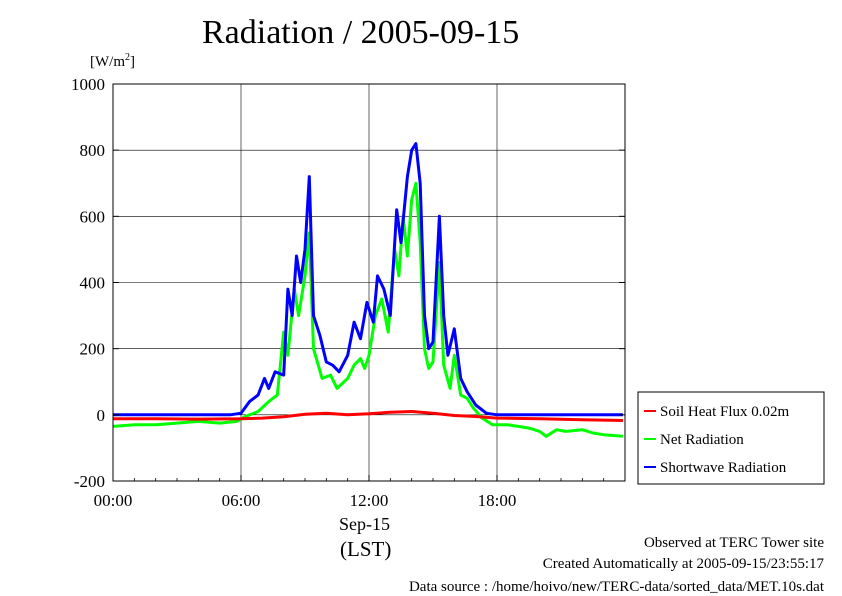 This screenshot has height=596, width=842. Describe the element at coordinates (241, 500) in the screenshot. I see `x-tick-label: 06:00` at that location.